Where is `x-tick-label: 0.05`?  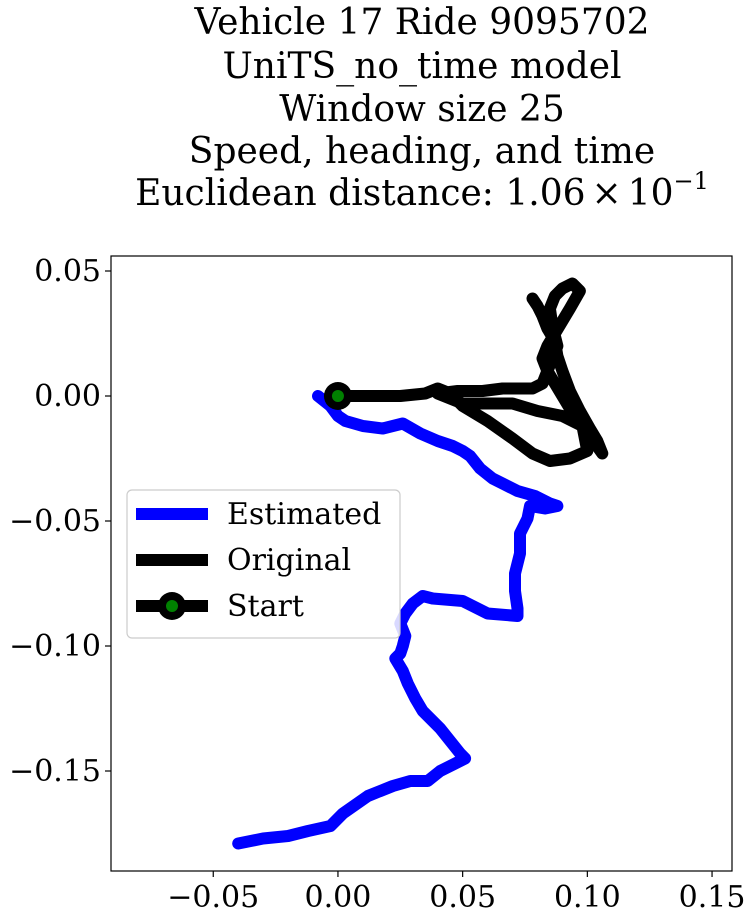 x-tick-label: 0.05 is located at coordinates (462, 897).